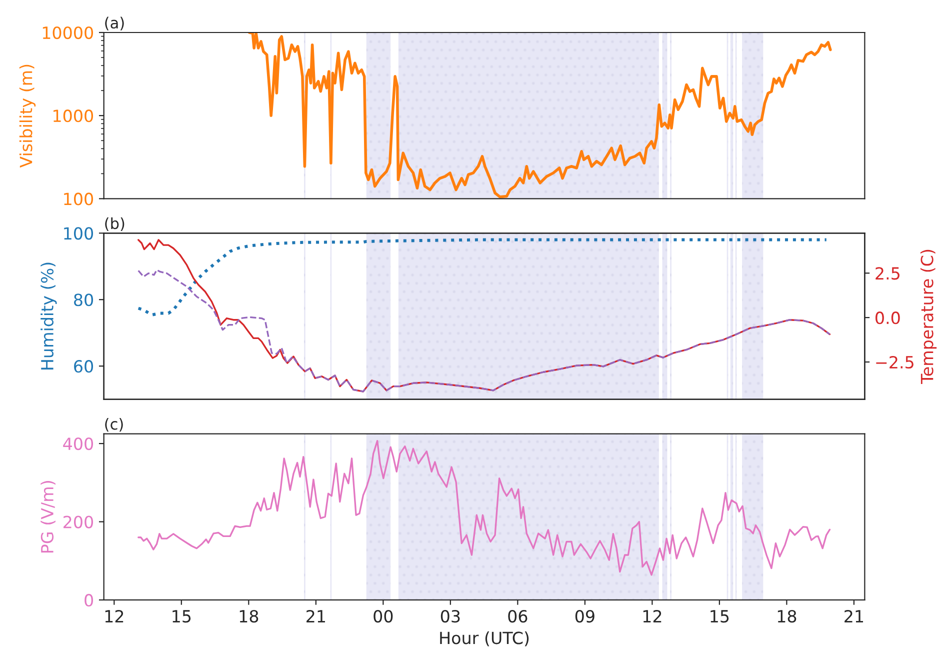  I want to click on x-tick-label: 00, so click(383, 616).